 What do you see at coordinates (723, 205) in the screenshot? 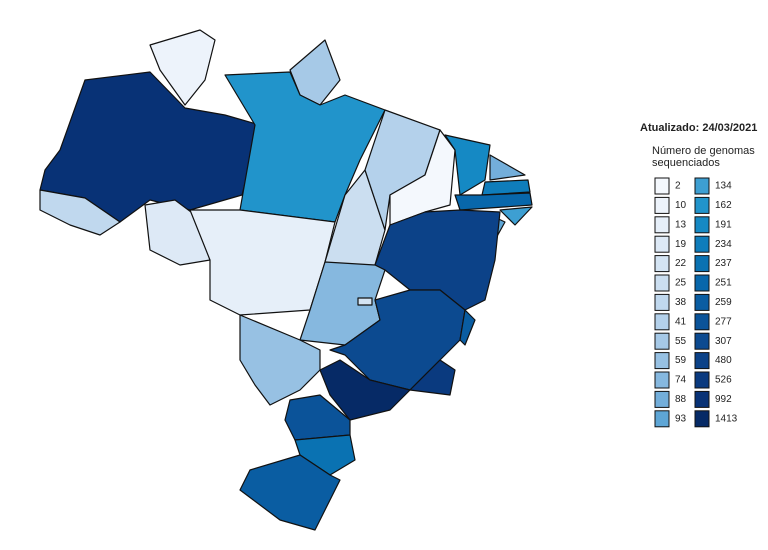
I see `legend-label: 162` at bounding box center [723, 205].